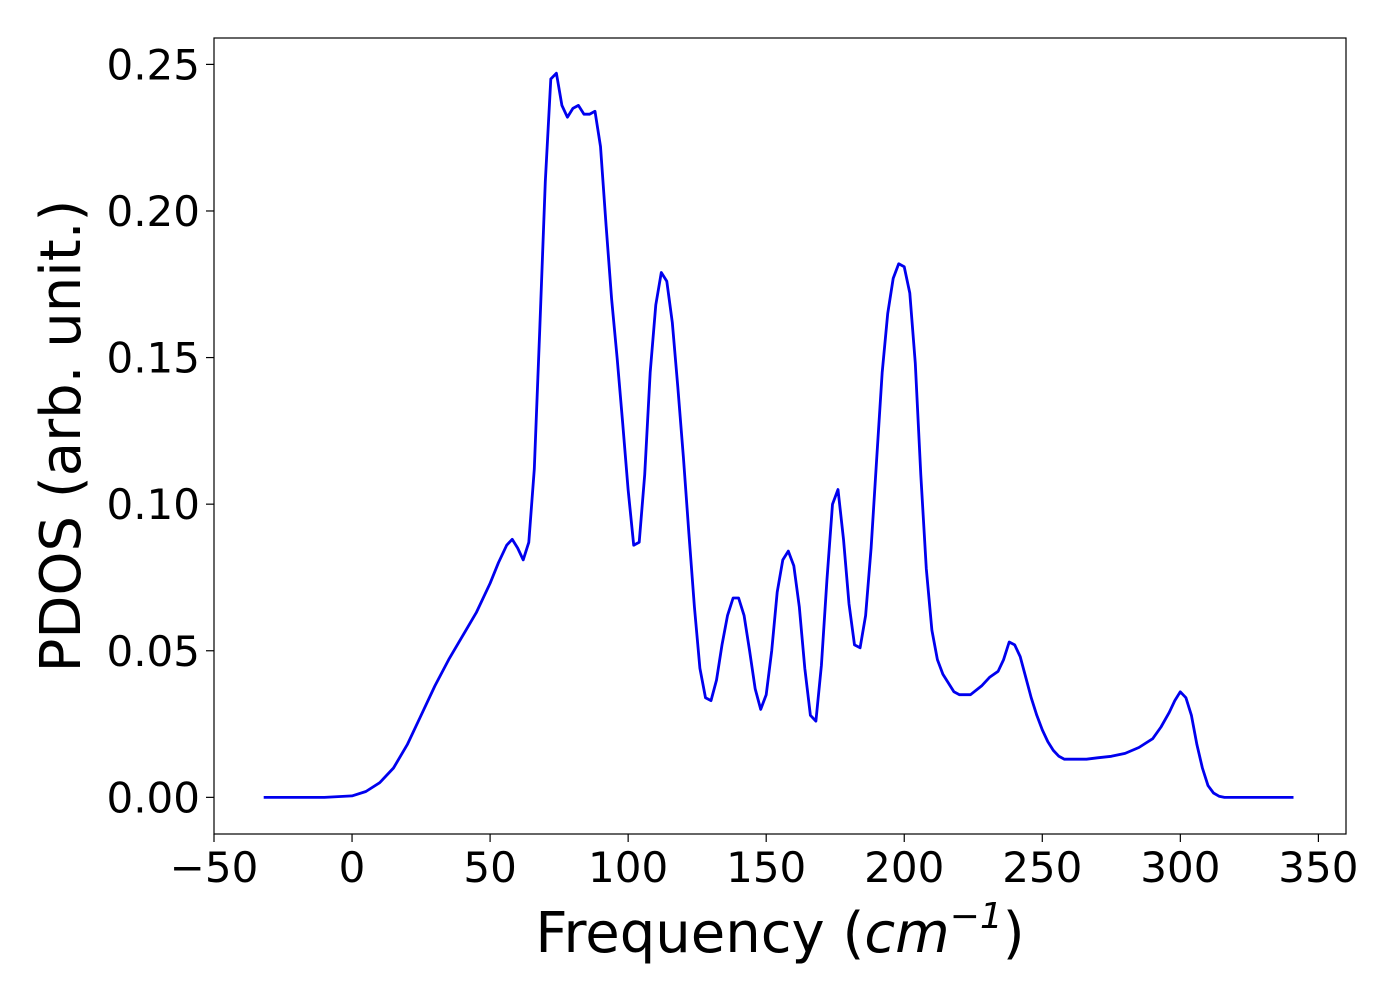 This screenshot has width=1400, height=1000. Describe the element at coordinates (489, 867) in the screenshot. I see `x-tick-label: 50` at that location.